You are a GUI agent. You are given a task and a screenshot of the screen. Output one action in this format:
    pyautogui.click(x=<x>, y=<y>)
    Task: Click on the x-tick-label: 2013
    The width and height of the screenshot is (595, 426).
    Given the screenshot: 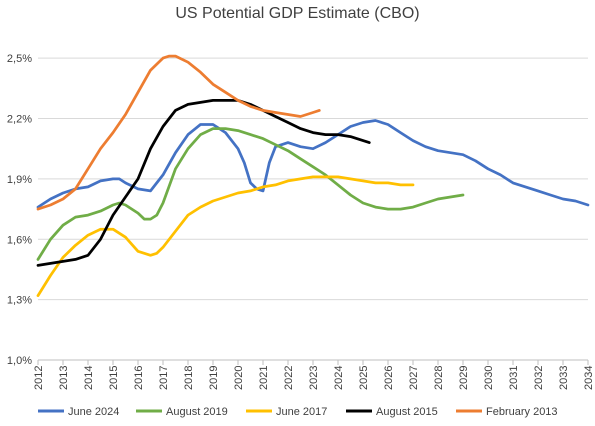 What is the action you would take?
    pyautogui.click(x=64, y=378)
    